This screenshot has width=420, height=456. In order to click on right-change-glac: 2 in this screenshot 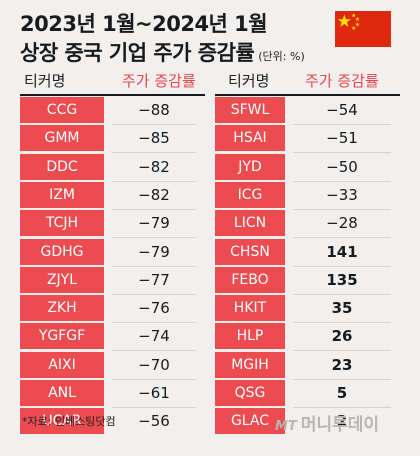, I will do `click(342, 421)`.